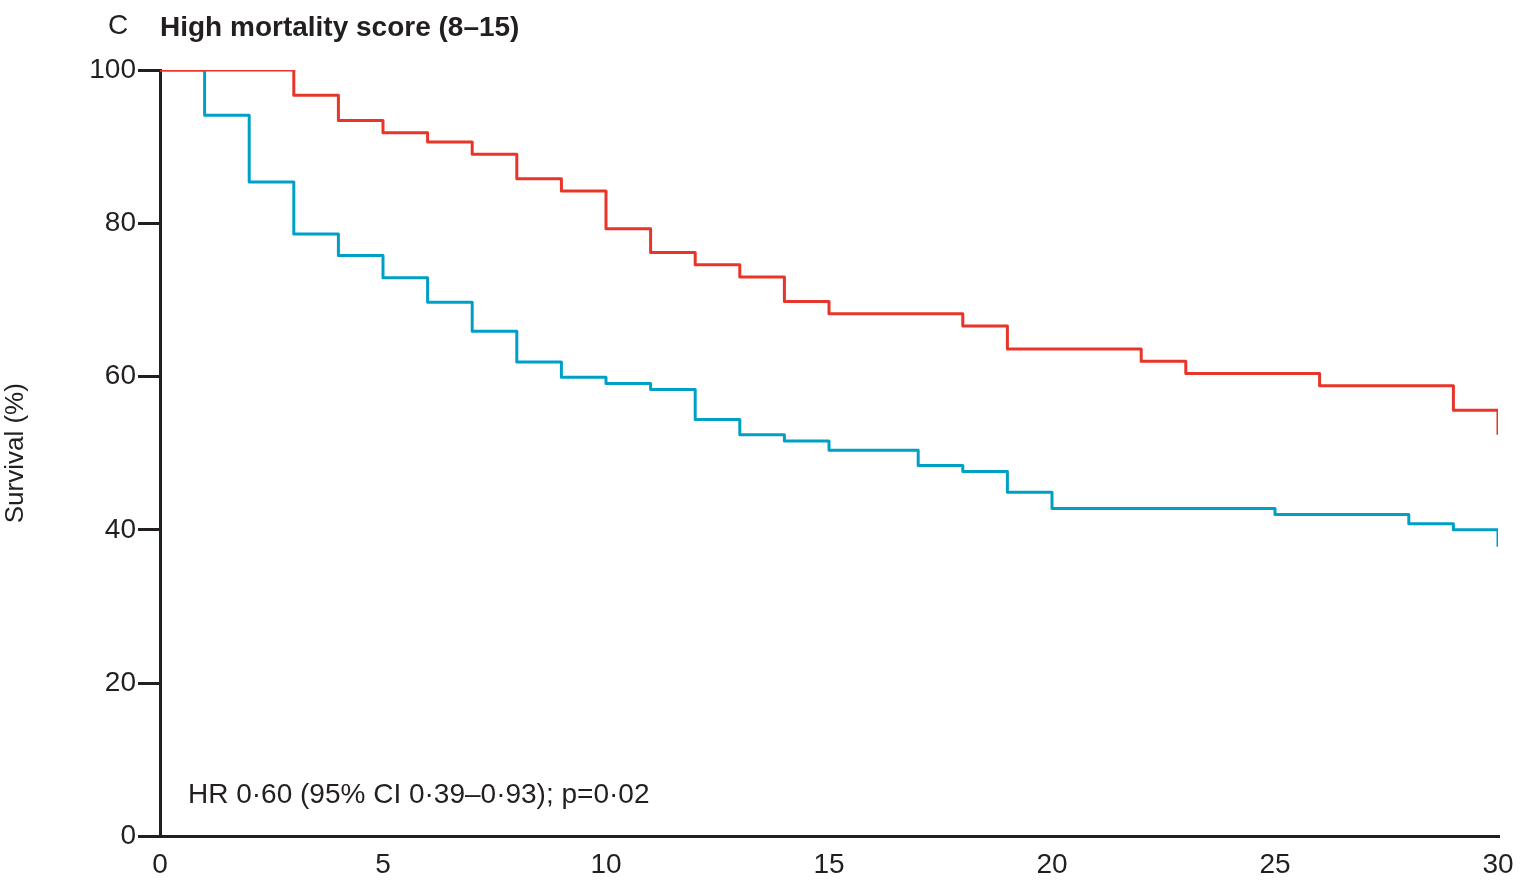  What do you see at coordinates (118, 24) in the screenshot?
I see `text: C` at bounding box center [118, 24].